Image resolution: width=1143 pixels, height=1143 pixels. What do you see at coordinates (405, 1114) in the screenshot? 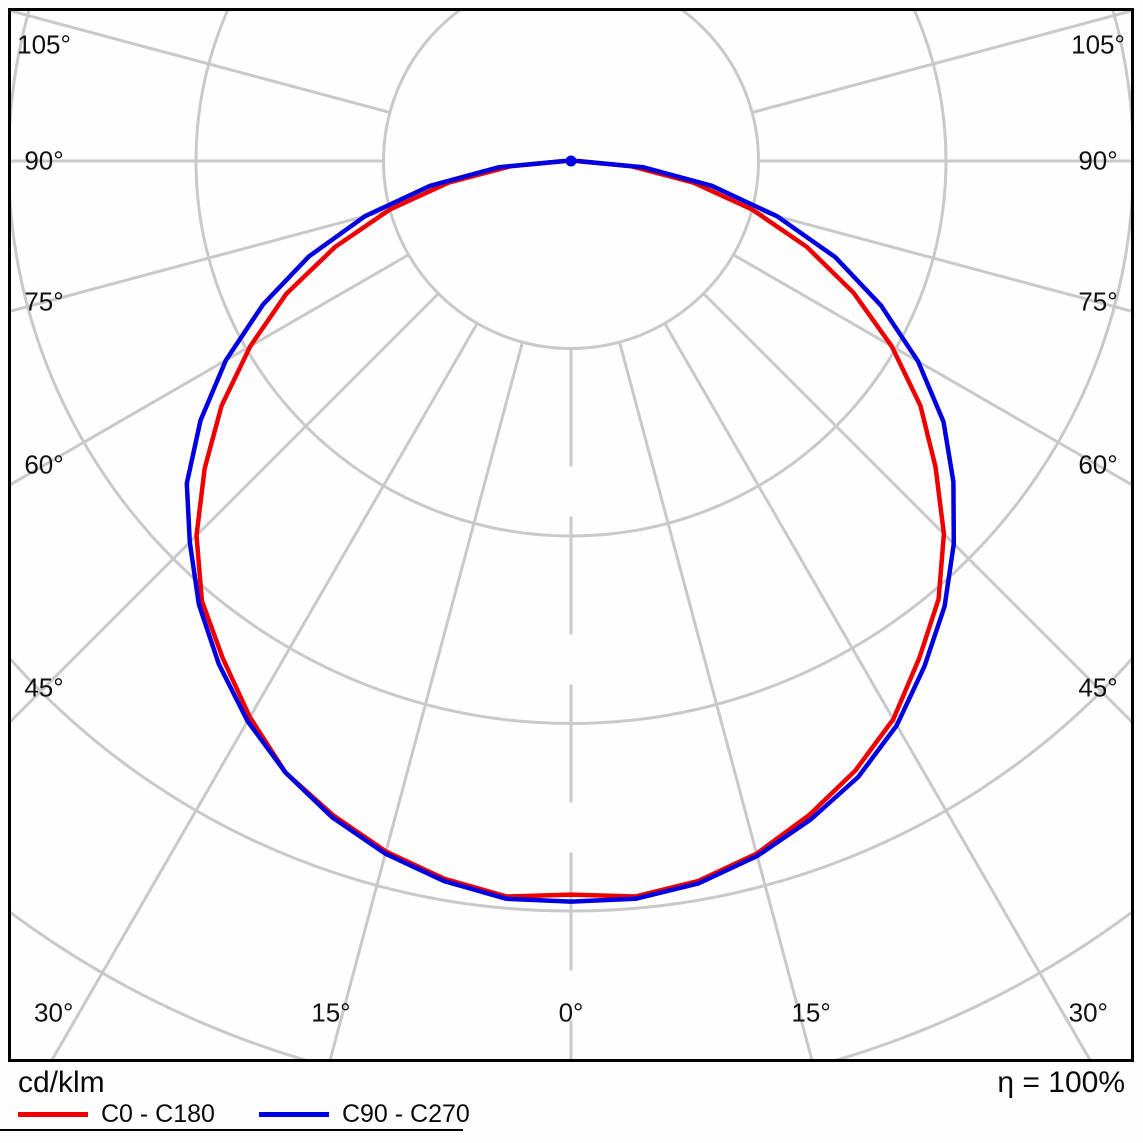
I see `legend-label-c90-c270: C90 - C270` at bounding box center [405, 1114].